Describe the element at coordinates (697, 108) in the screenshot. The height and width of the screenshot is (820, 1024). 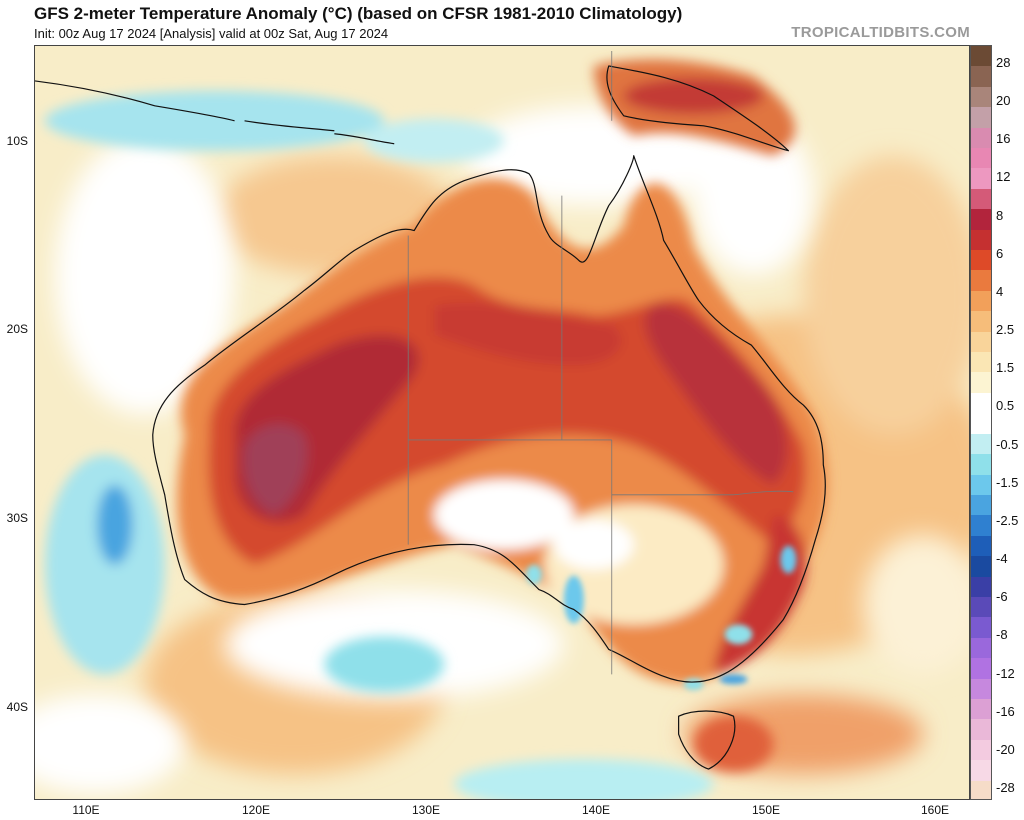
I see `new-guinea-coastline` at that location.